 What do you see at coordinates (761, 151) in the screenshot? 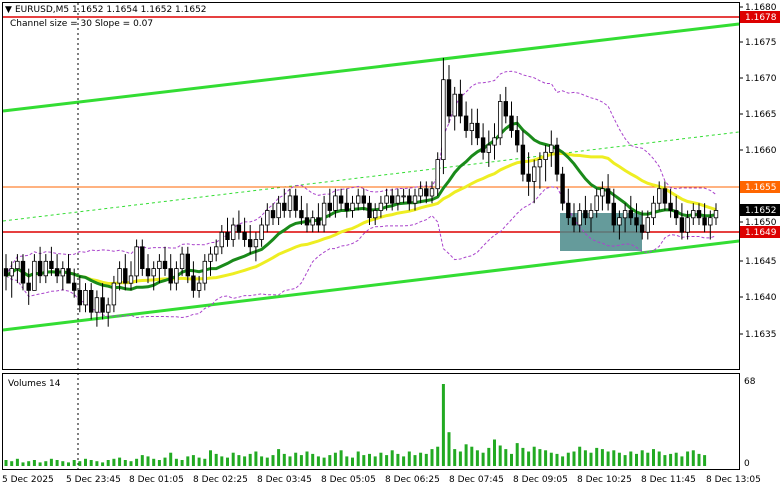
I see `price-tick: 1.1660` at bounding box center [761, 151].